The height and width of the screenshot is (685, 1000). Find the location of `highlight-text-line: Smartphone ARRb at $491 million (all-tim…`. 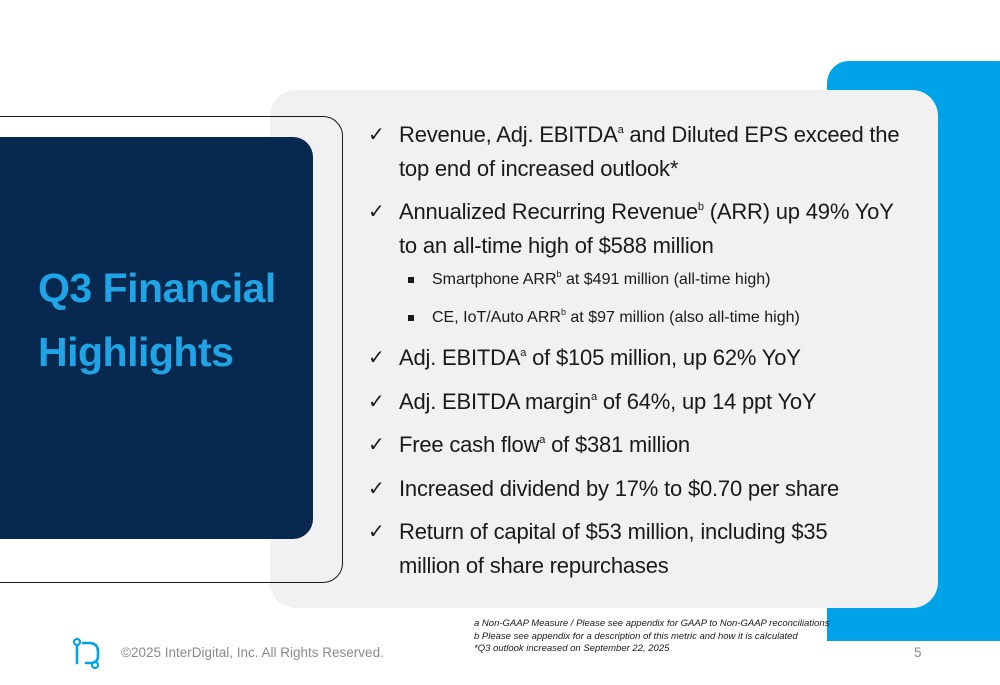

highlight-text-line: Smartphone ARRb at $491 million (all-tim… is located at coordinates (680, 280).